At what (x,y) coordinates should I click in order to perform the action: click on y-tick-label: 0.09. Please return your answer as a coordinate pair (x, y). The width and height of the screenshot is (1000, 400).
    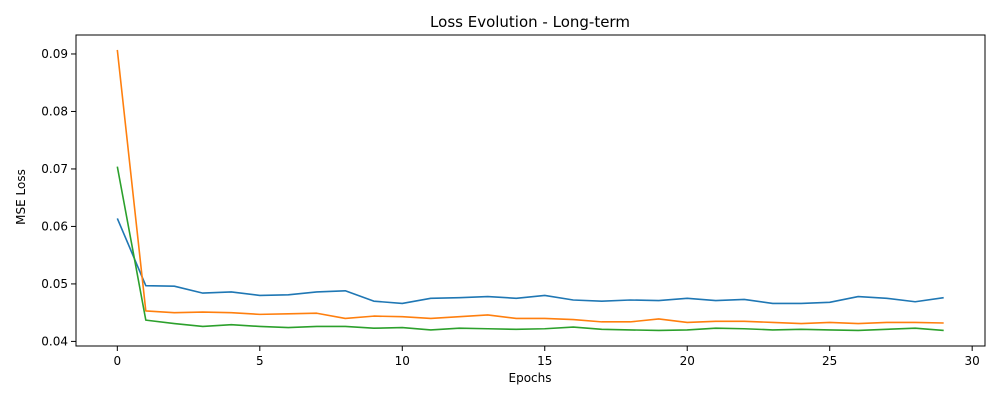
    Looking at the image, I should click on (54, 54).